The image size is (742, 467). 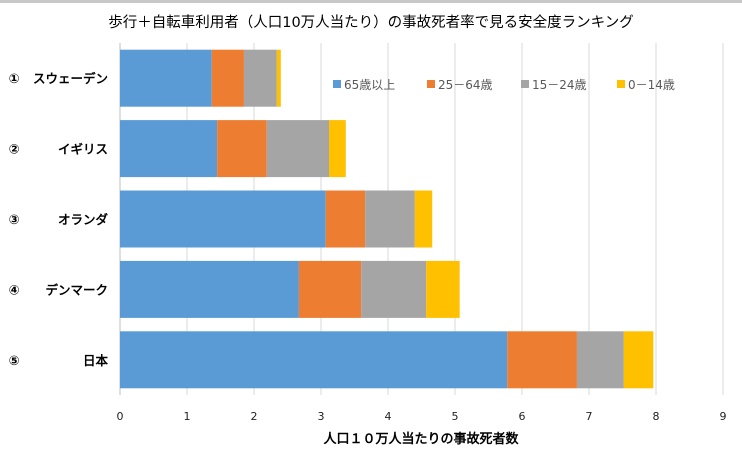 I want to click on country-label: デンマーク, so click(x=76, y=289).